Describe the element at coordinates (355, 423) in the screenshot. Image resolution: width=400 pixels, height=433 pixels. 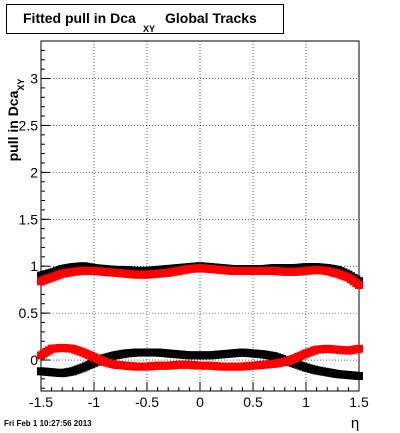
I see `x-axis-title: η` at that location.